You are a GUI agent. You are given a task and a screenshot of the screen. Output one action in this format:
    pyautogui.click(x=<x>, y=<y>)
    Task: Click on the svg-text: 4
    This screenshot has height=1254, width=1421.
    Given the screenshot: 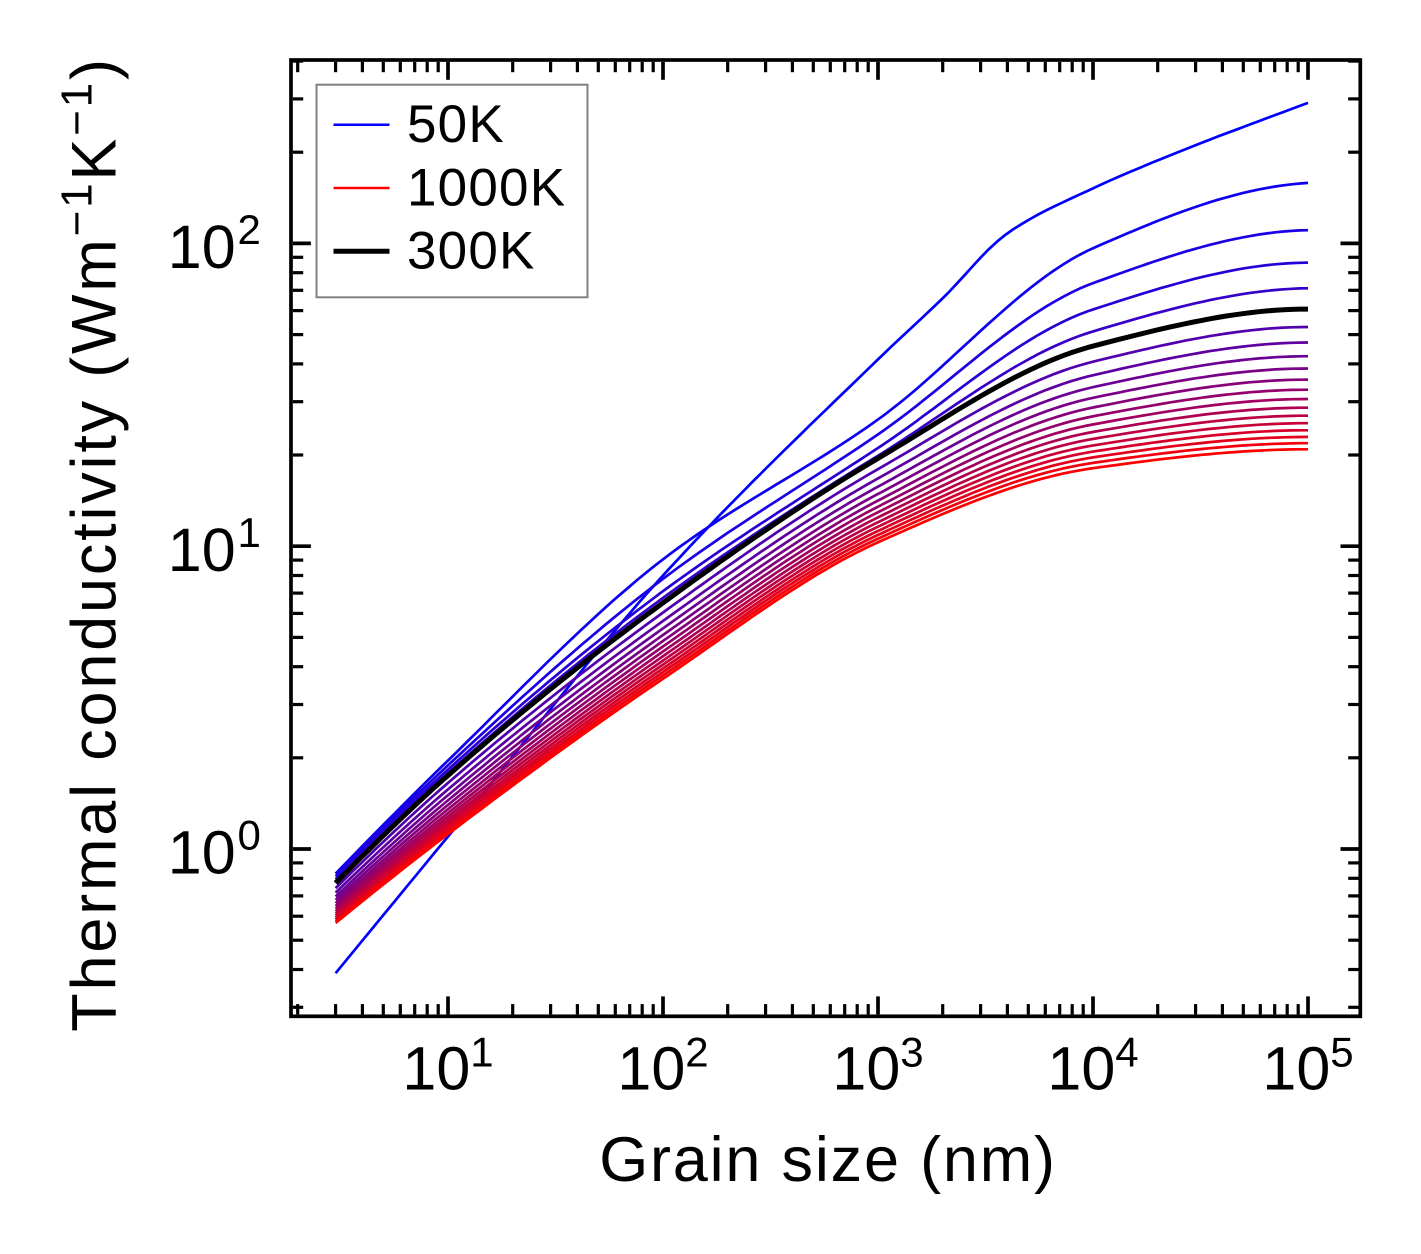 What is the action you would take?
    pyautogui.click(x=1126, y=1052)
    